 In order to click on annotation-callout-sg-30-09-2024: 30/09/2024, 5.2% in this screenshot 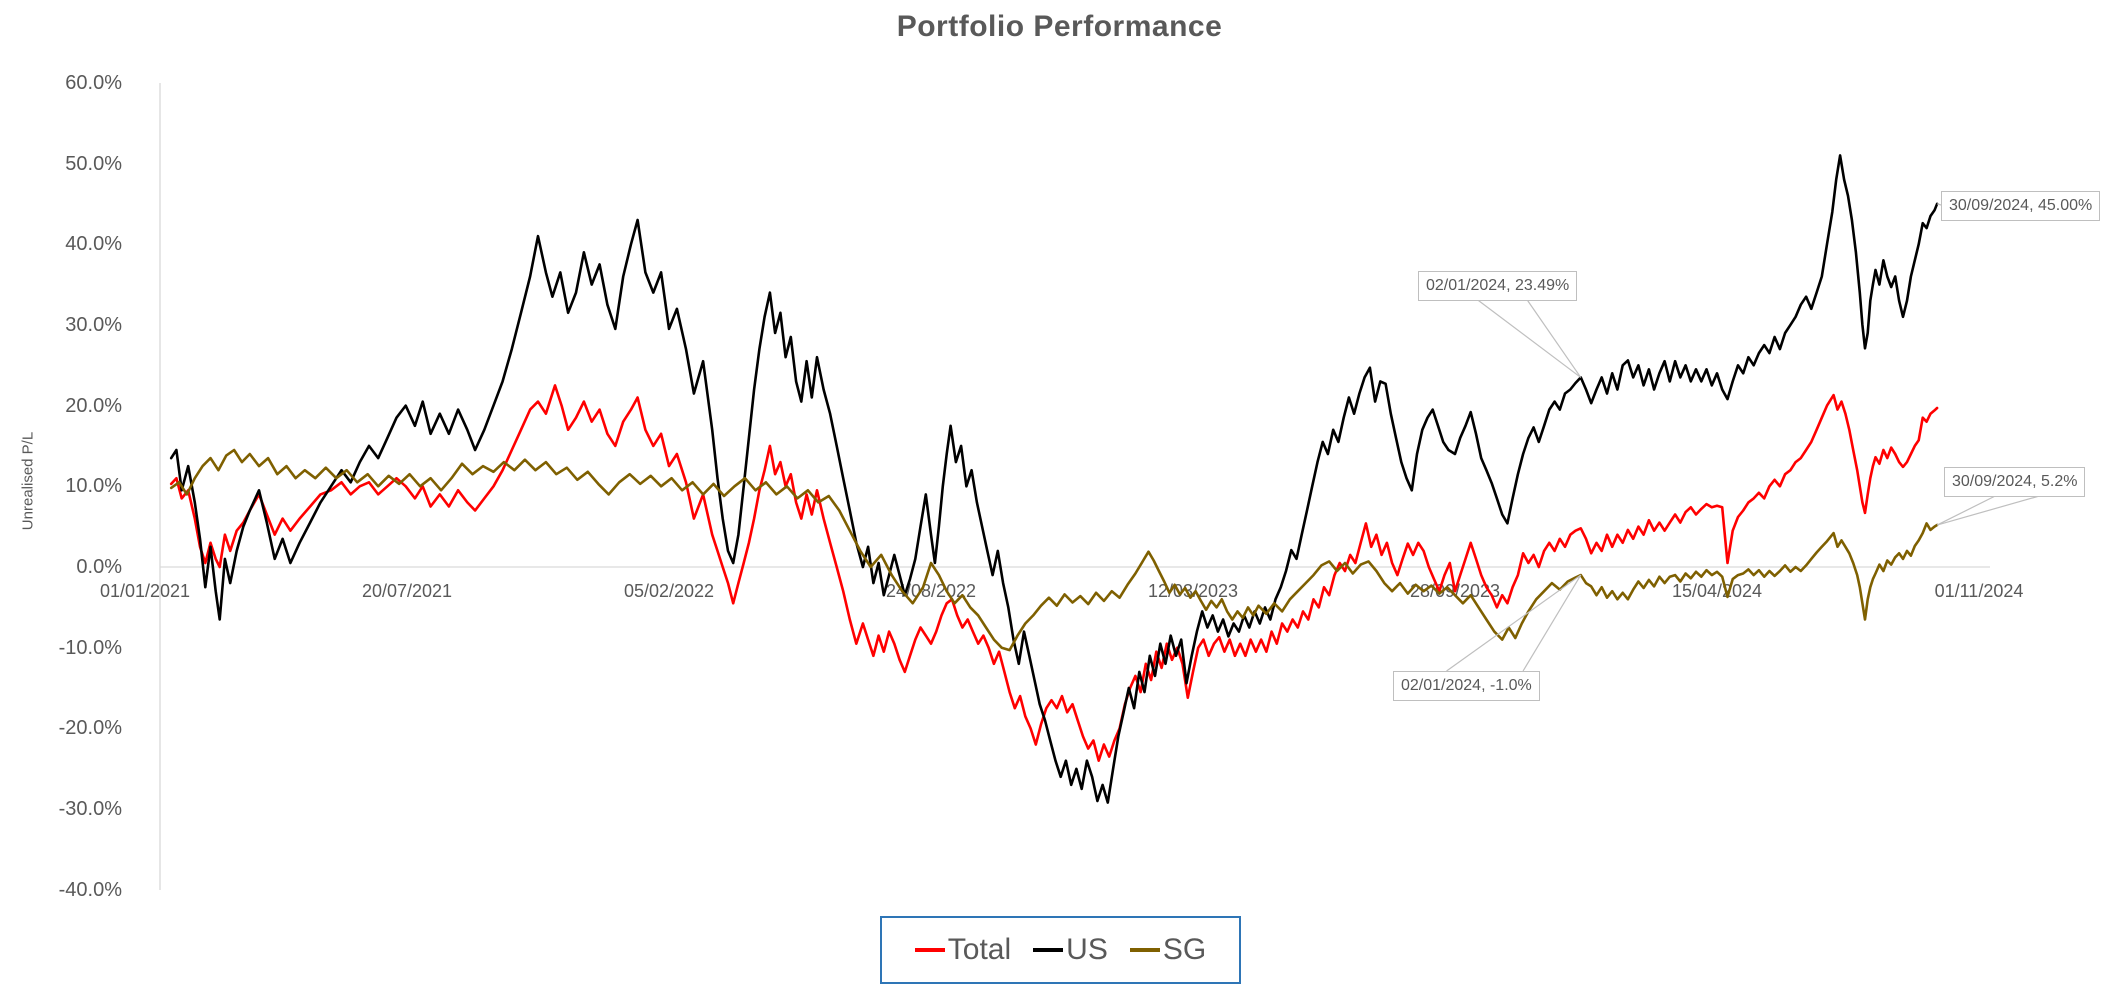, I will do `click(2015, 482)`.